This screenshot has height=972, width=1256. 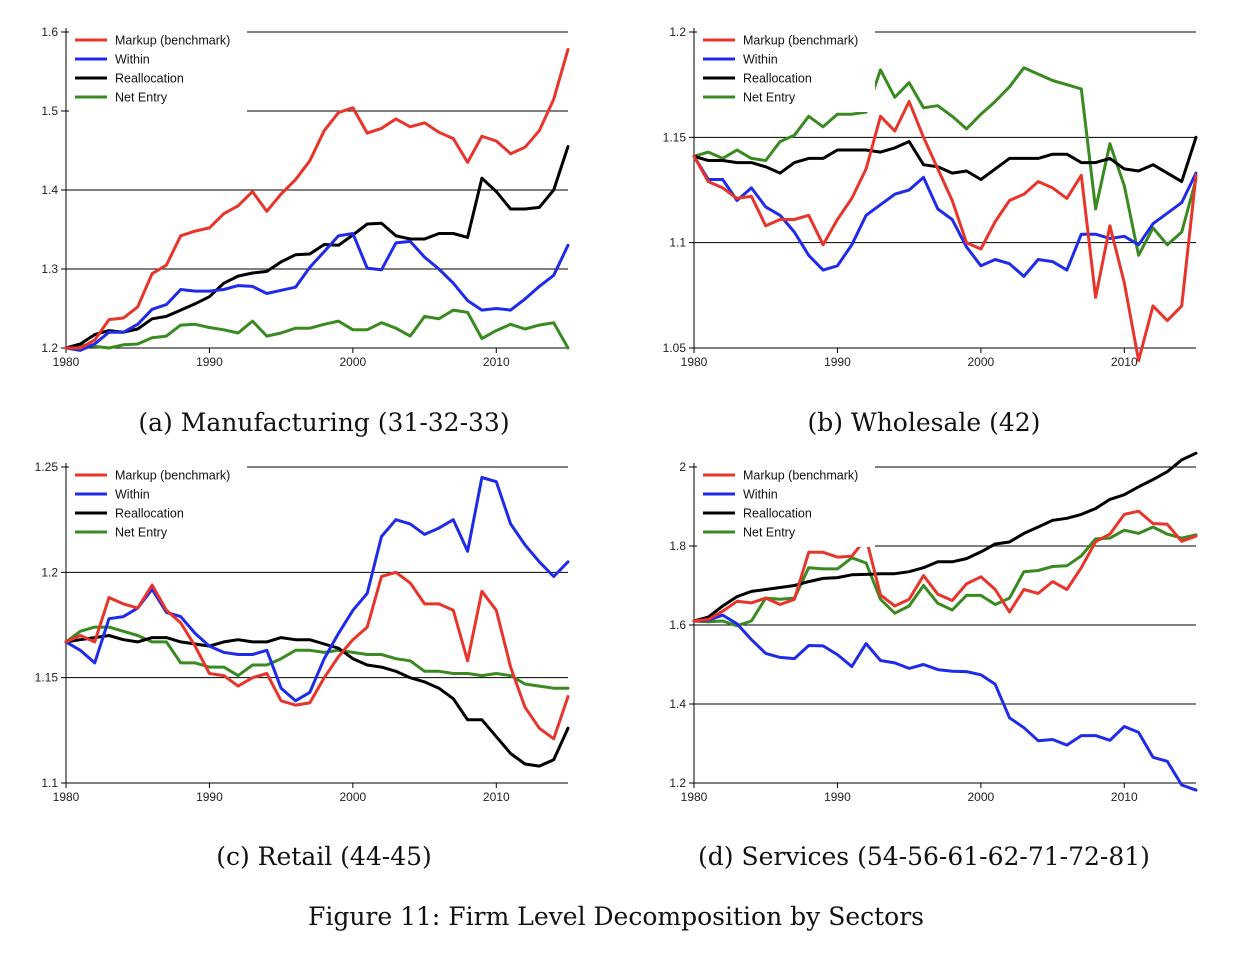 I want to click on caption-wholesale: (b) Wholesale (42), so click(x=924, y=422).